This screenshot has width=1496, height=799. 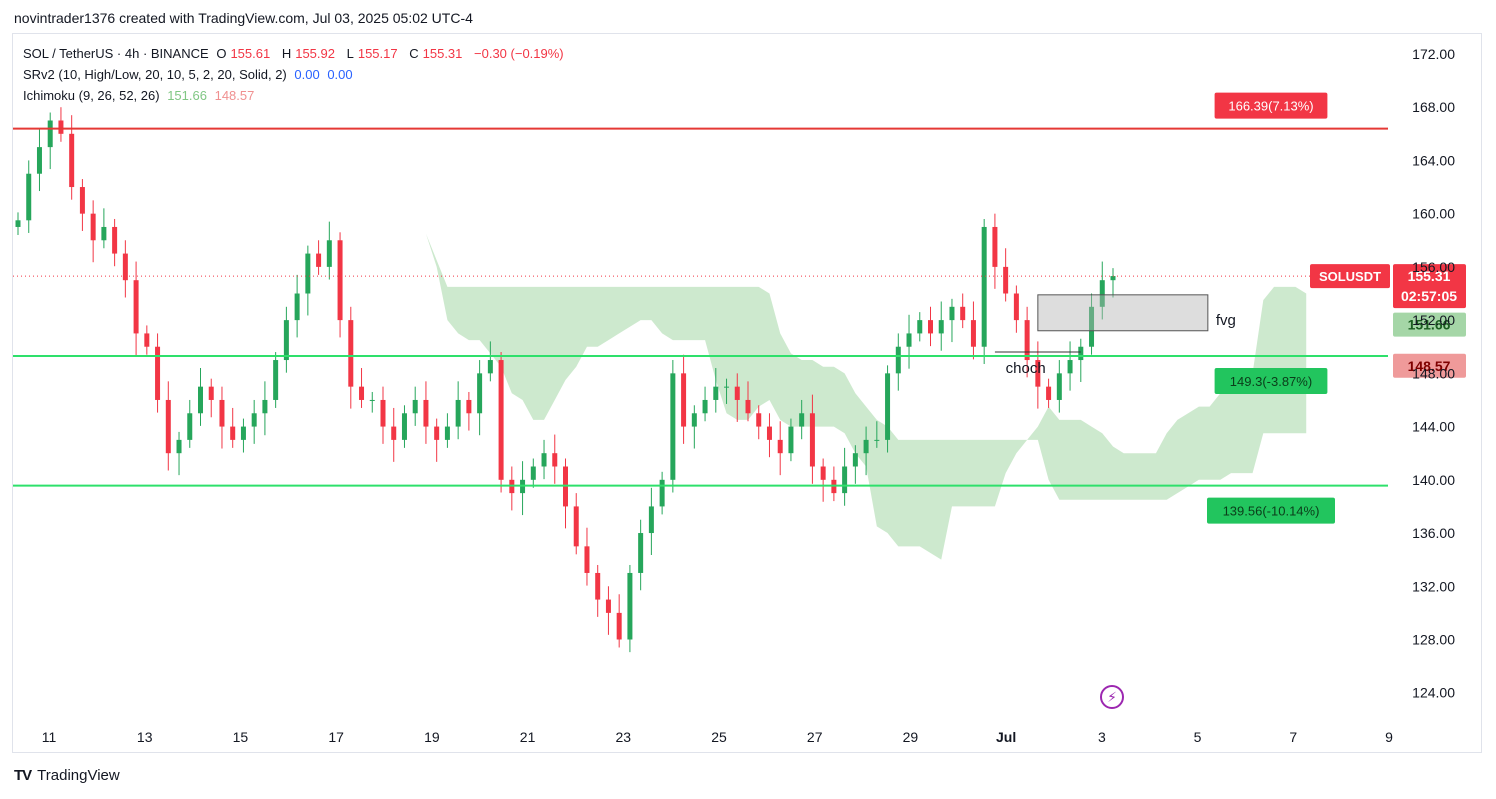 What do you see at coordinates (140, 95) in the screenshot?
I see `legend-ichimoku: Ichimoku (9, 26, 52, 26) 151.66 148.57` at bounding box center [140, 95].